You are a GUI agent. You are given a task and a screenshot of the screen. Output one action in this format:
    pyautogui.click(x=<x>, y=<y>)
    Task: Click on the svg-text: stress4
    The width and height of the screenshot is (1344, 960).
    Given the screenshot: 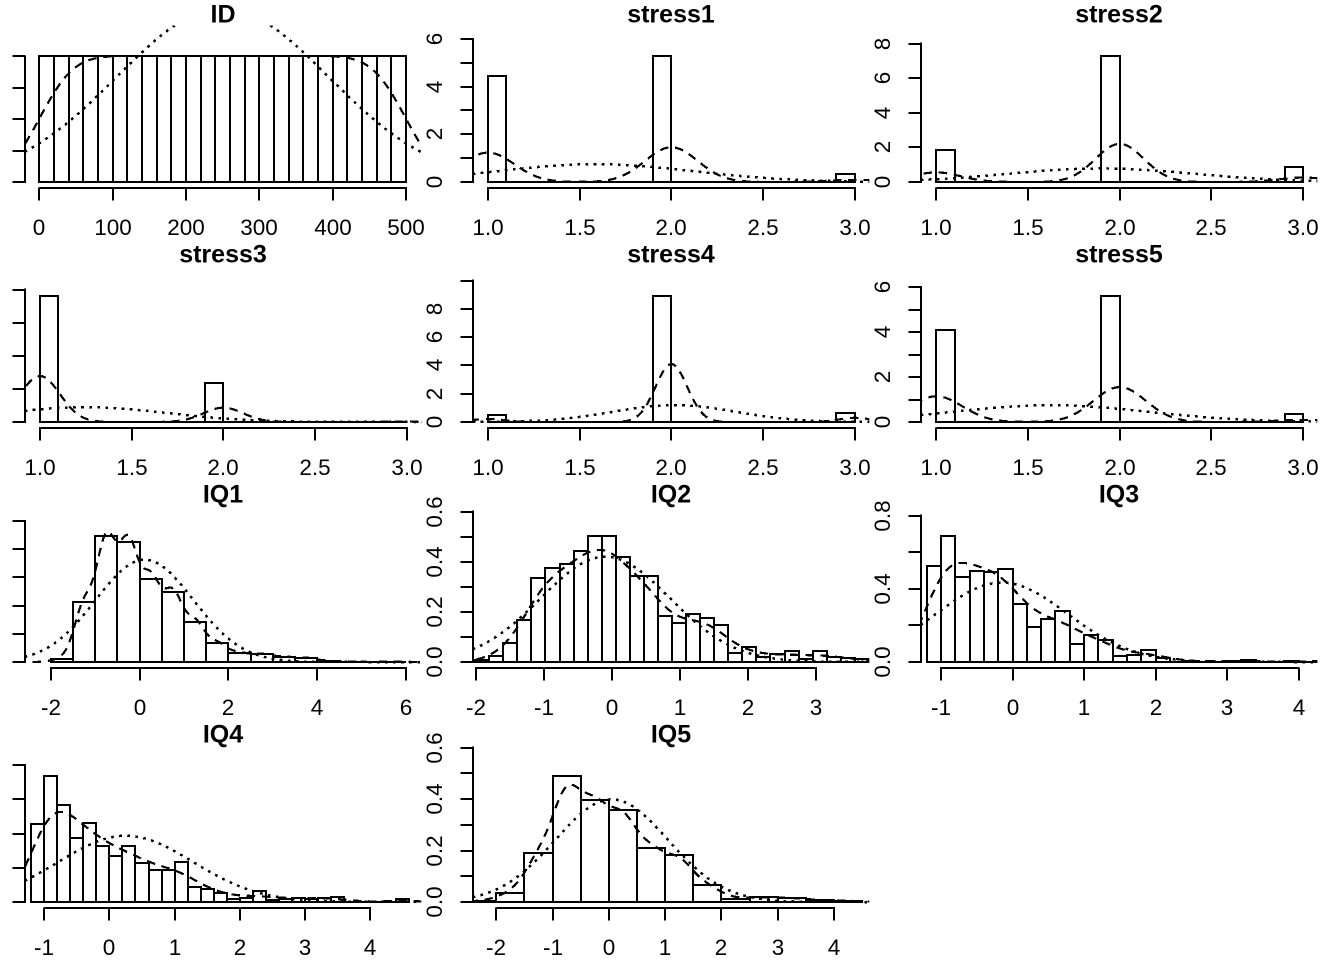 What is the action you would take?
    pyautogui.click(x=671, y=254)
    